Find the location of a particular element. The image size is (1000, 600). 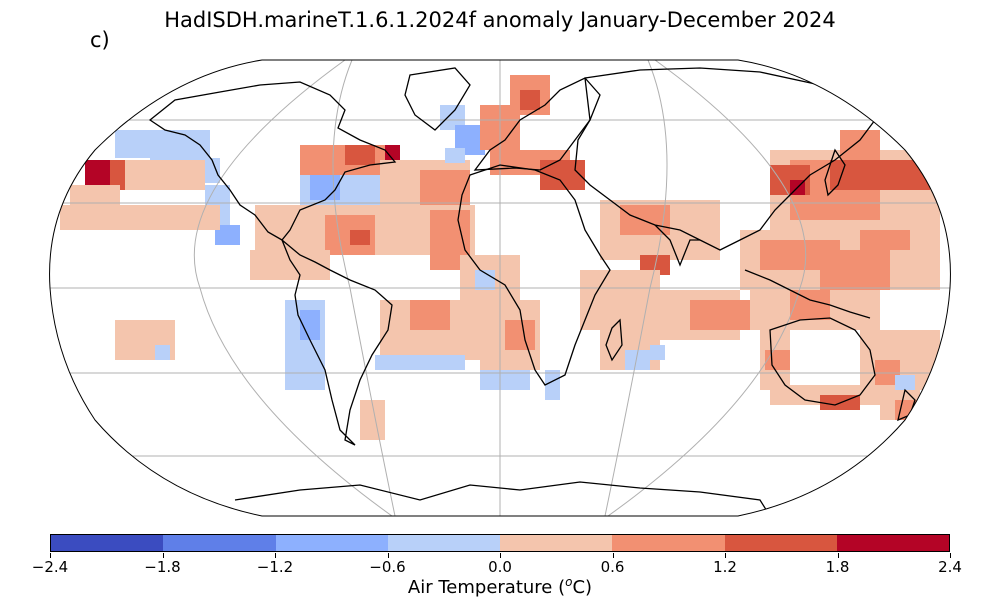

colorbar-tick-label: −1.8 is located at coordinates (162, 567).